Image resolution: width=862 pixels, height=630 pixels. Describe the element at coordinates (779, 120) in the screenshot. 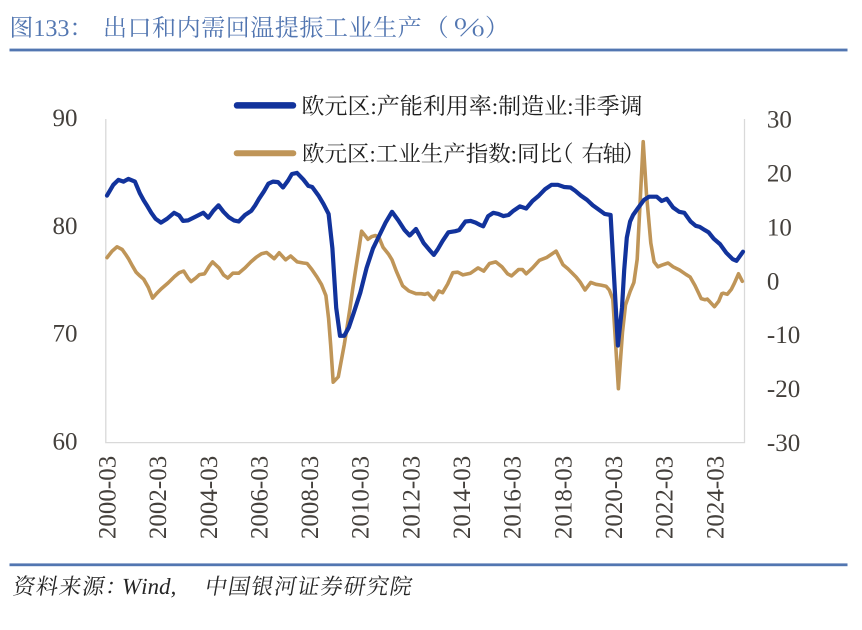

I see `svg-text: 30` at that location.